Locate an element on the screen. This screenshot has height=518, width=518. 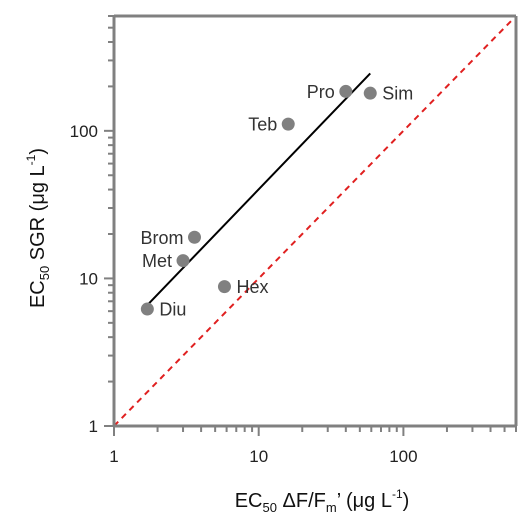
point-label-pro: Pro is located at coordinates (321, 92).